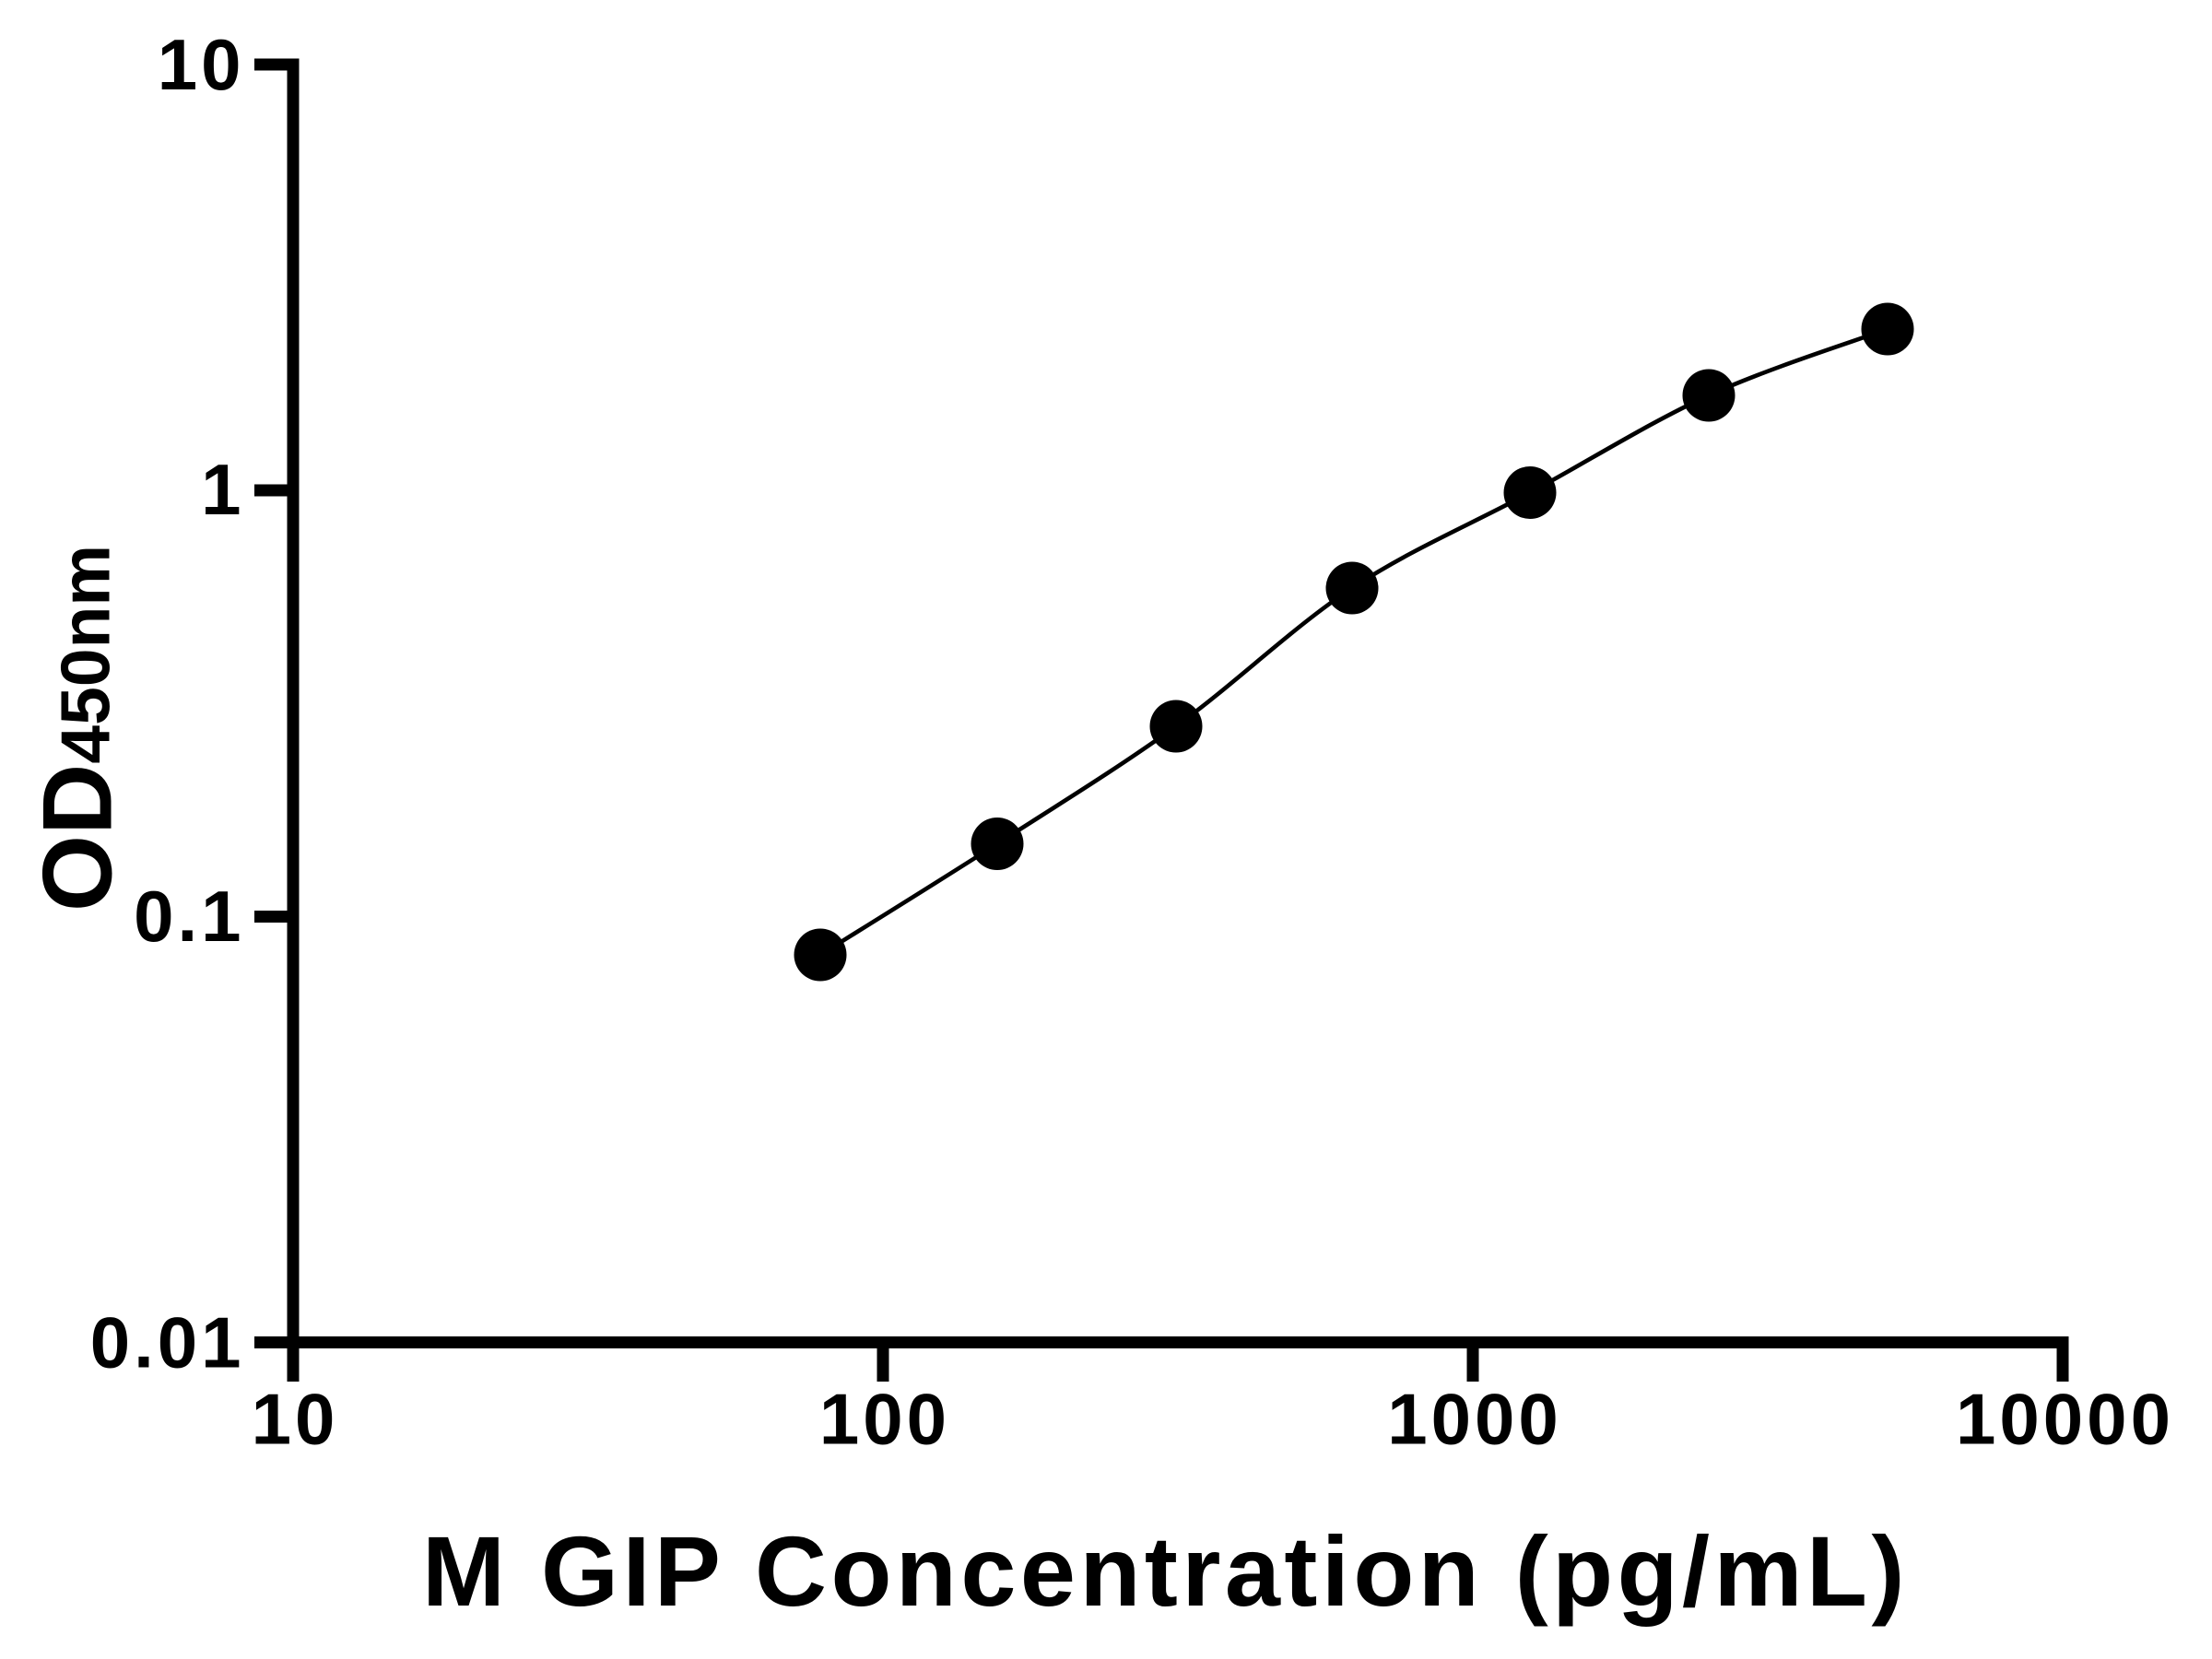 This screenshot has height=1659, width=2212. What do you see at coordinates (2065, 1419) in the screenshot?
I see `svg-text: 10000` at bounding box center [2065, 1419].